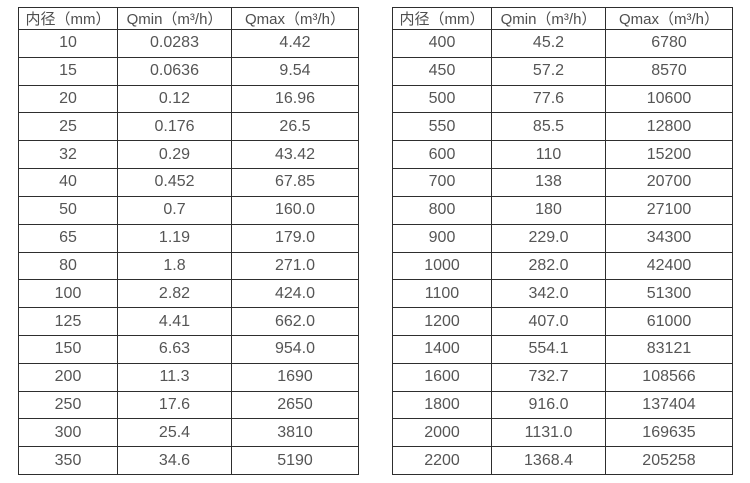 The image size is (750, 483). Describe the element at coordinates (68, 460) in the screenshot. I see `table-cell: 350` at that location.